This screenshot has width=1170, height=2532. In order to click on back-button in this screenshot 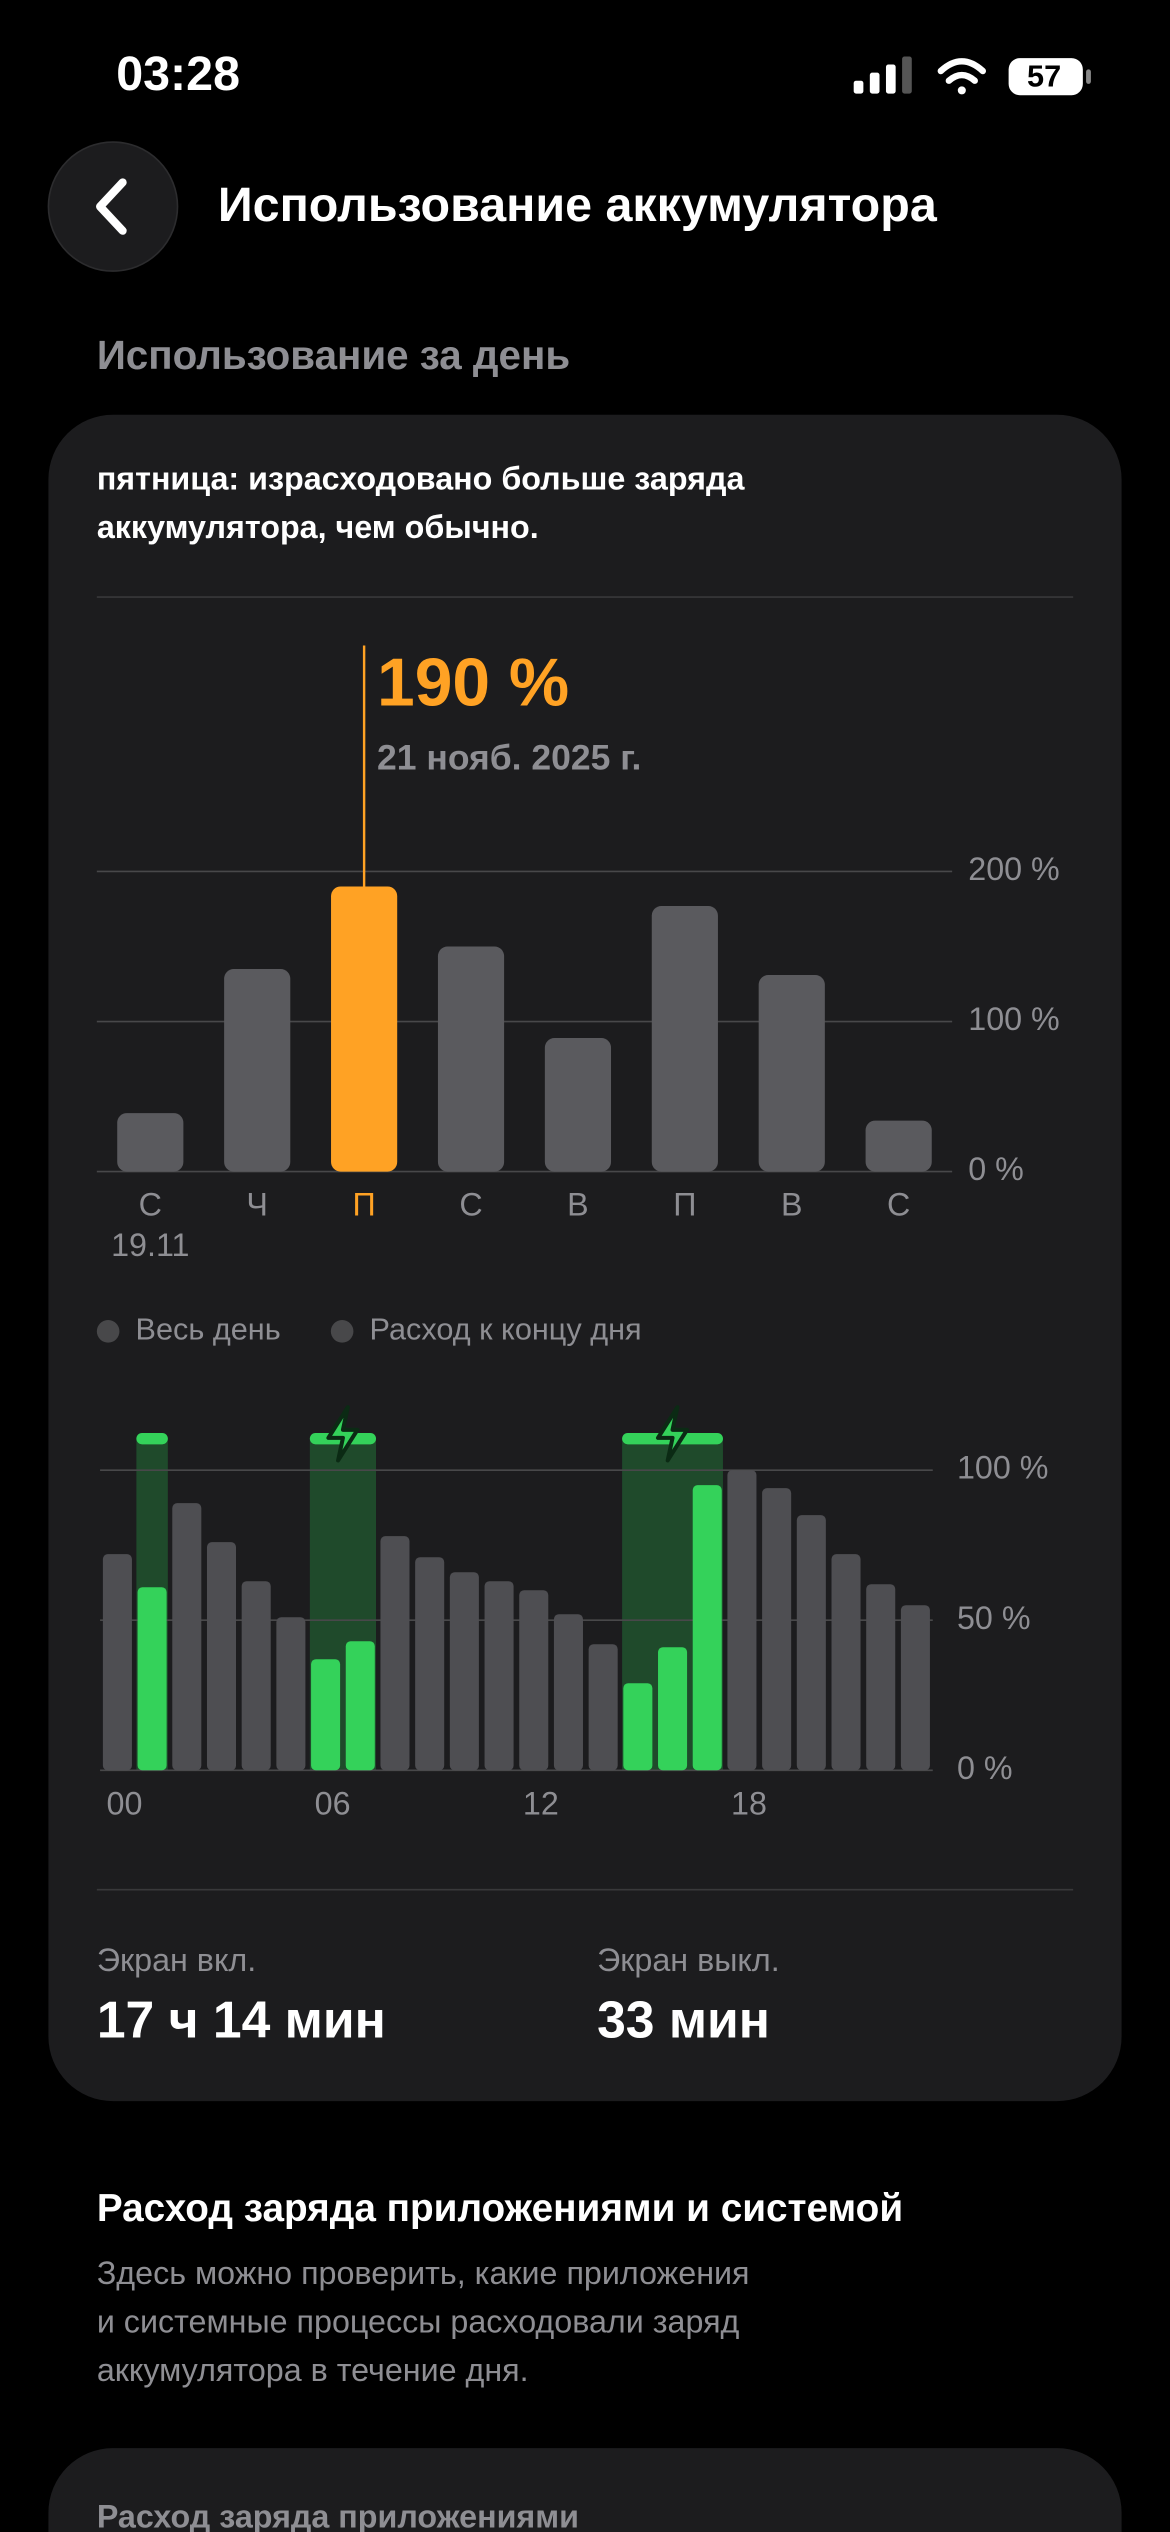, I will do `click(113, 206)`.